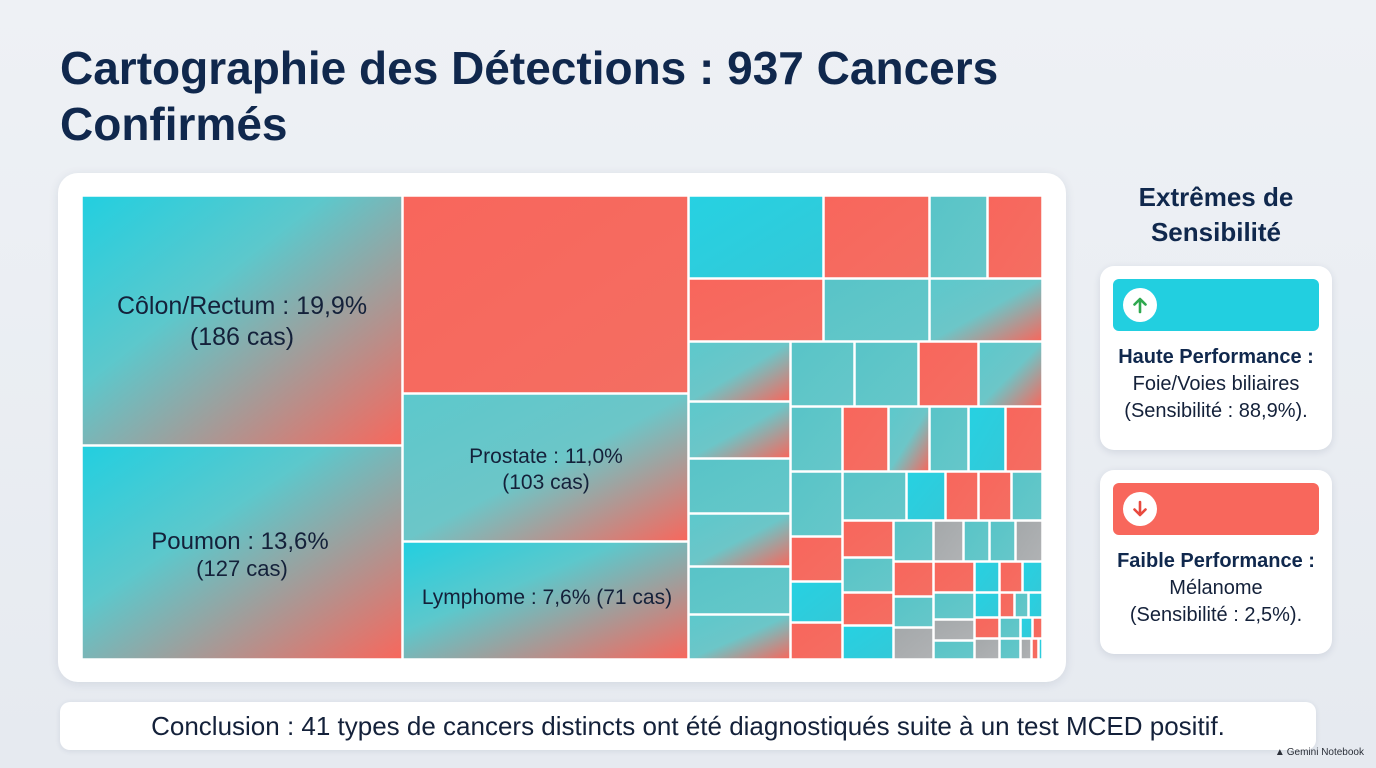 The height and width of the screenshot is (768, 1376). What do you see at coordinates (1216, 615) in the screenshot?
I see `low-performance-sensitivity: (Sensibilité : 2,5%).` at bounding box center [1216, 615].